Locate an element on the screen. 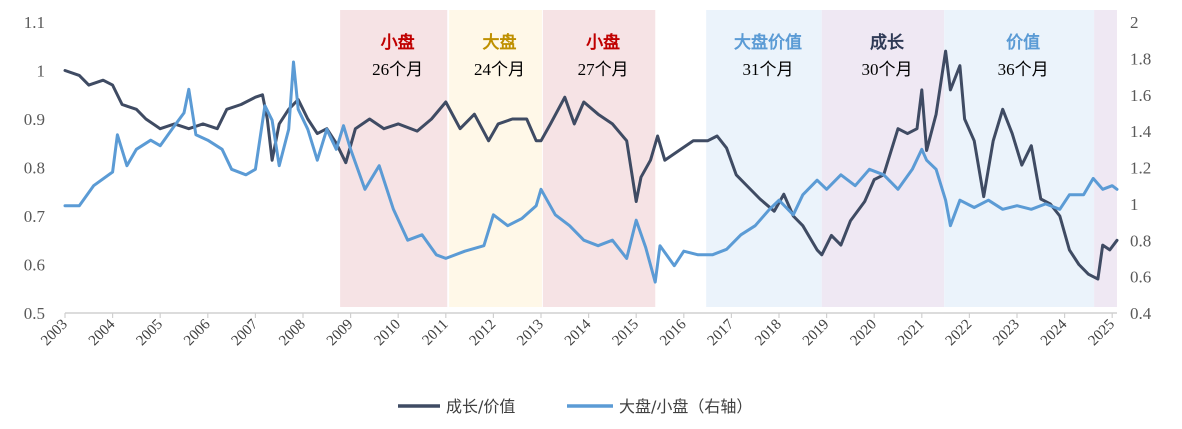  y-right-tick-label: 1 is located at coordinates (1134, 204).